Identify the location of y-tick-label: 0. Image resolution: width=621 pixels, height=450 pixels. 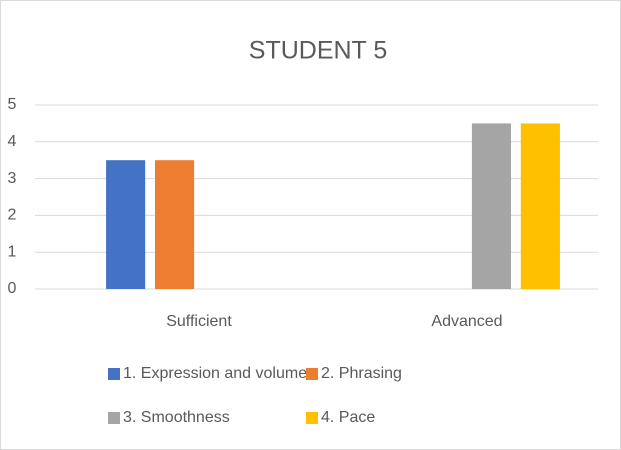
(12, 288).